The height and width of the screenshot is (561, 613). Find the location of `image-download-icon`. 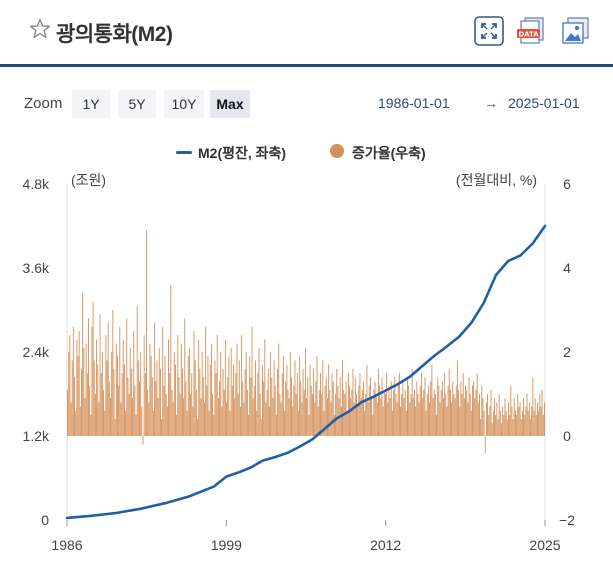

image-download-icon is located at coordinates (575, 31).